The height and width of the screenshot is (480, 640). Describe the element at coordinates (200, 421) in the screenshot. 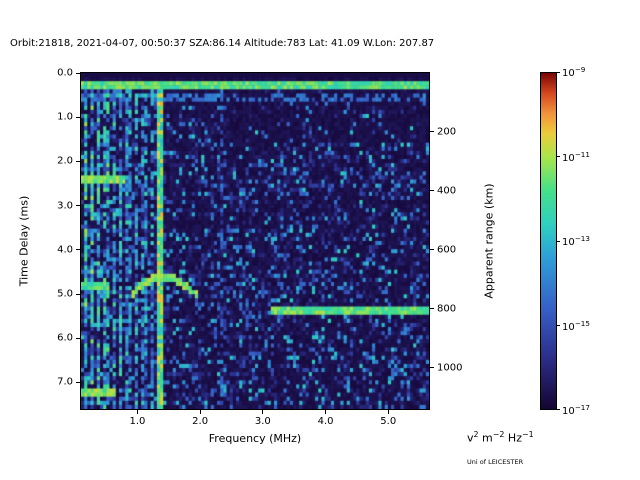

I see `x-tick-label: 2.0` at that location.